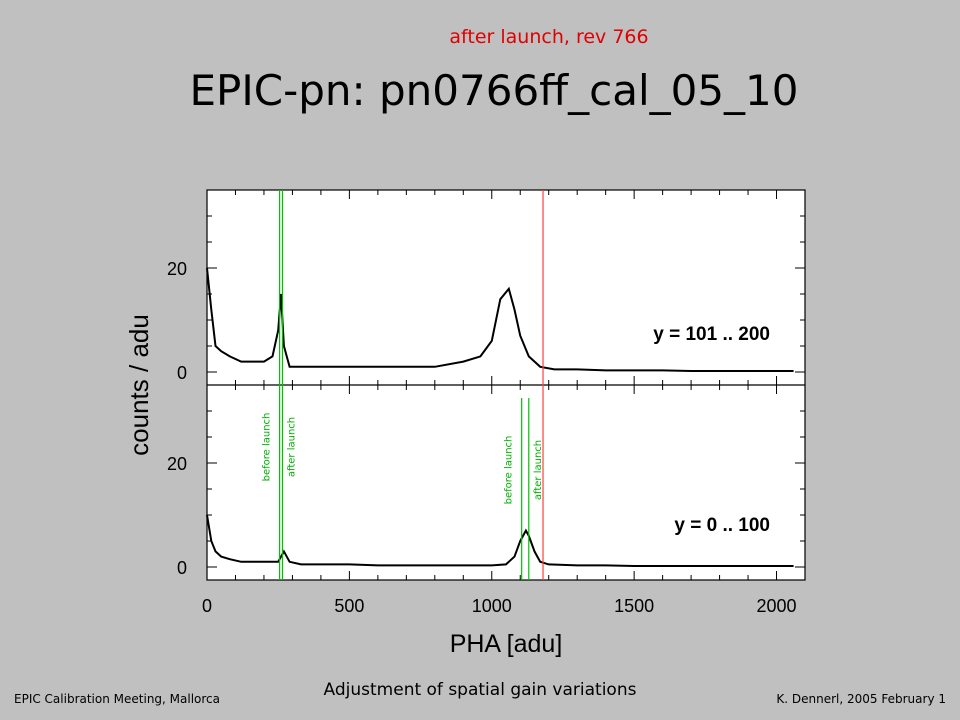 The height and width of the screenshot is (720, 960). Describe the element at coordinates (634, 606) in the screenshot. I see `x-tick-label: 1500` at that location.